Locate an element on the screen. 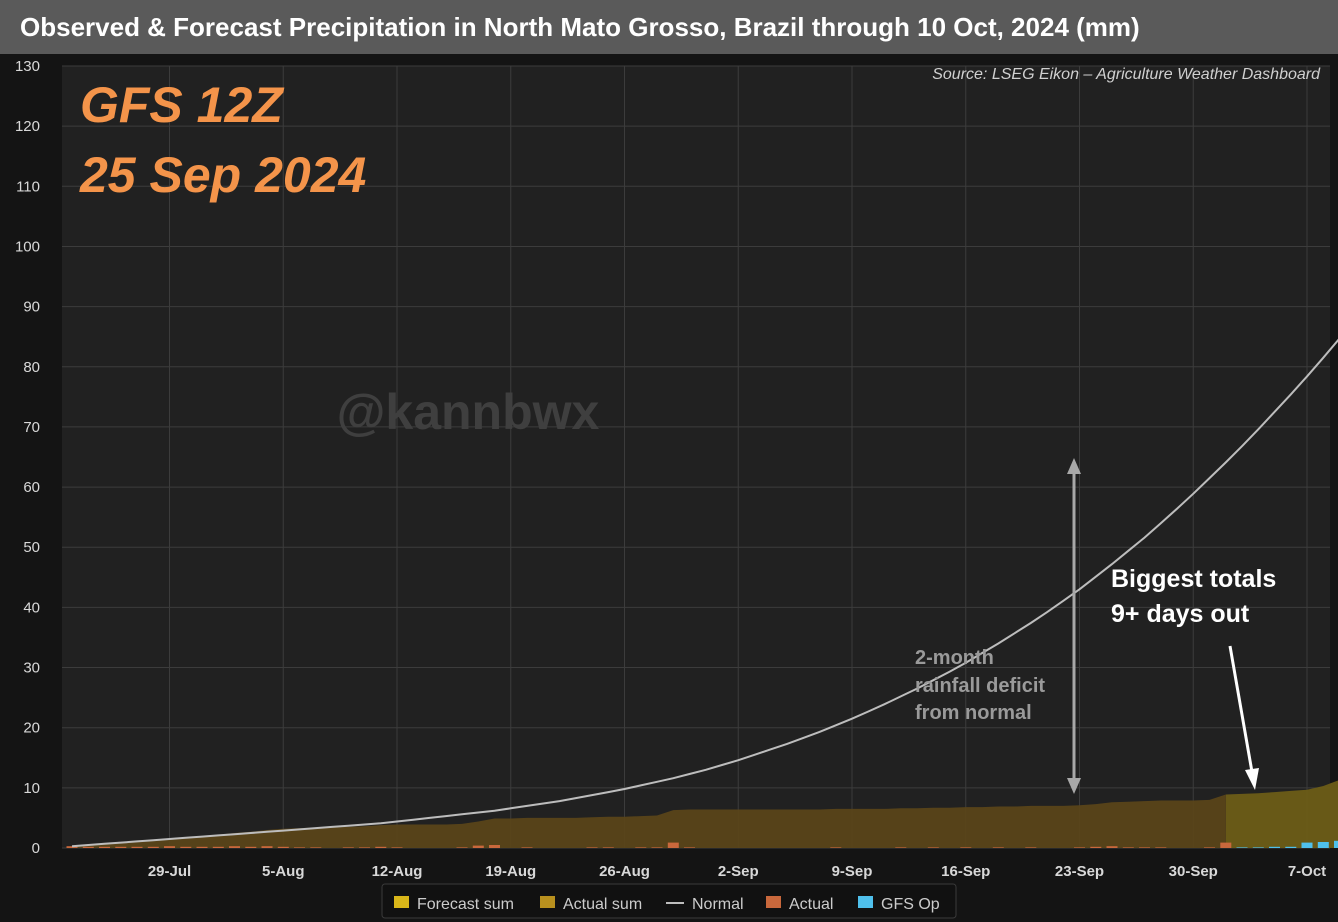 Image resolution: width=1338 pixels, height=922 pixels. y-tick-label: 80 is located at coordinates (31, 367).